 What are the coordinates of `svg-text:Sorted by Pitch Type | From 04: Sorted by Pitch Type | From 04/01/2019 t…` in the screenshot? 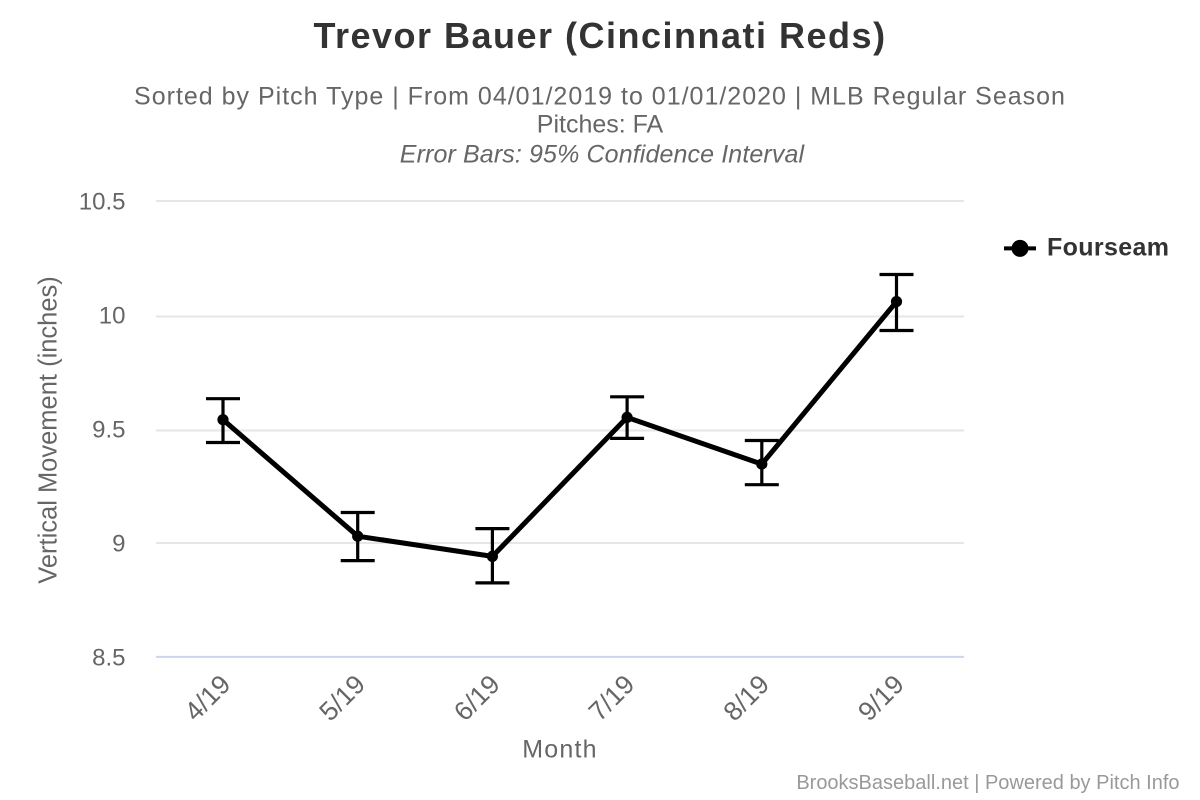 It's located at (600, 96).